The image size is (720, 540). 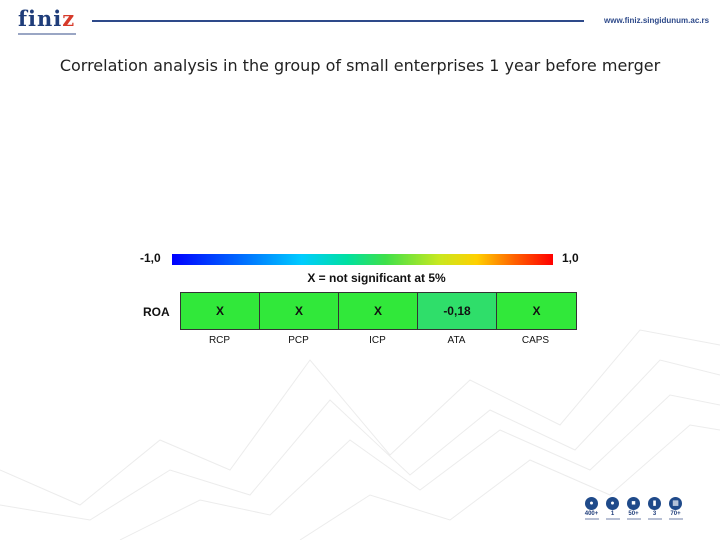 I want to click on stat-number: 1, so click(x=612, y=514).